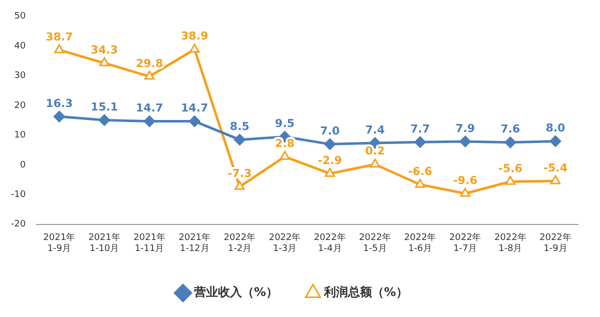  Describe the element at coordinates (375, 151) in the screenshot. I see `data-label: 0.2` at that location.